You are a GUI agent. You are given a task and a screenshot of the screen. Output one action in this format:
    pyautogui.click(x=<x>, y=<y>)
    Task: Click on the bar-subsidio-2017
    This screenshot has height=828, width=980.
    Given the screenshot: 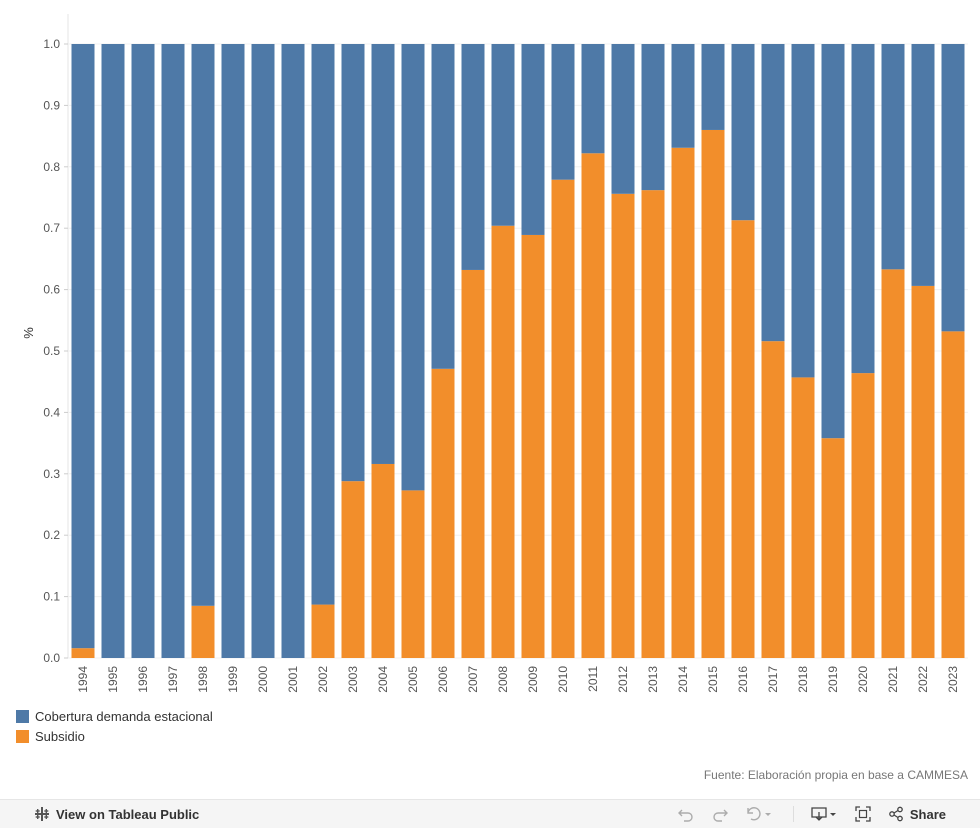 What is the action you would take?
    pyautogui.click(x=773, y=499)
    